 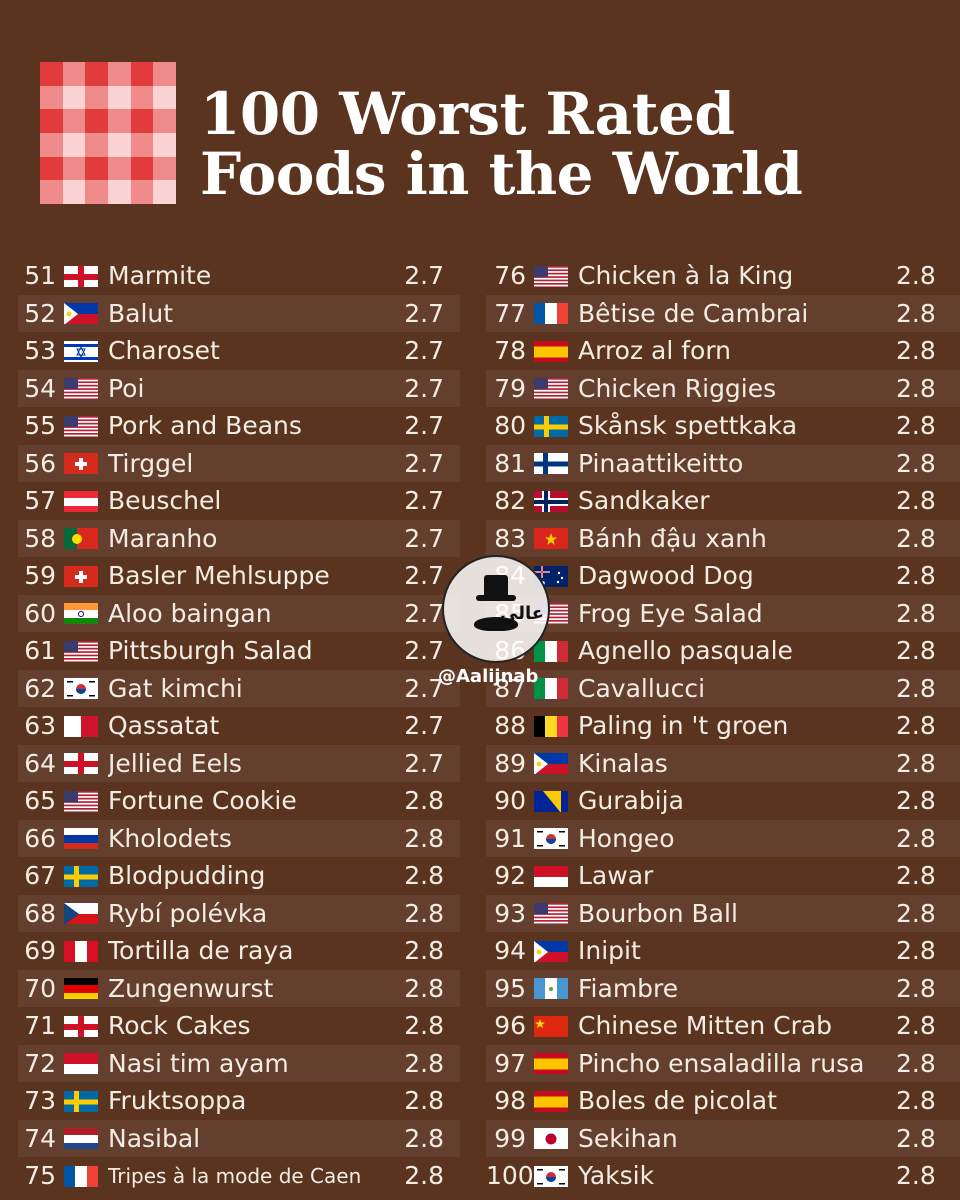 What do you see at coordinates (151, 463) in the screenshot?
I see `food-name: Tirggel` at bounding box center [151, 463].